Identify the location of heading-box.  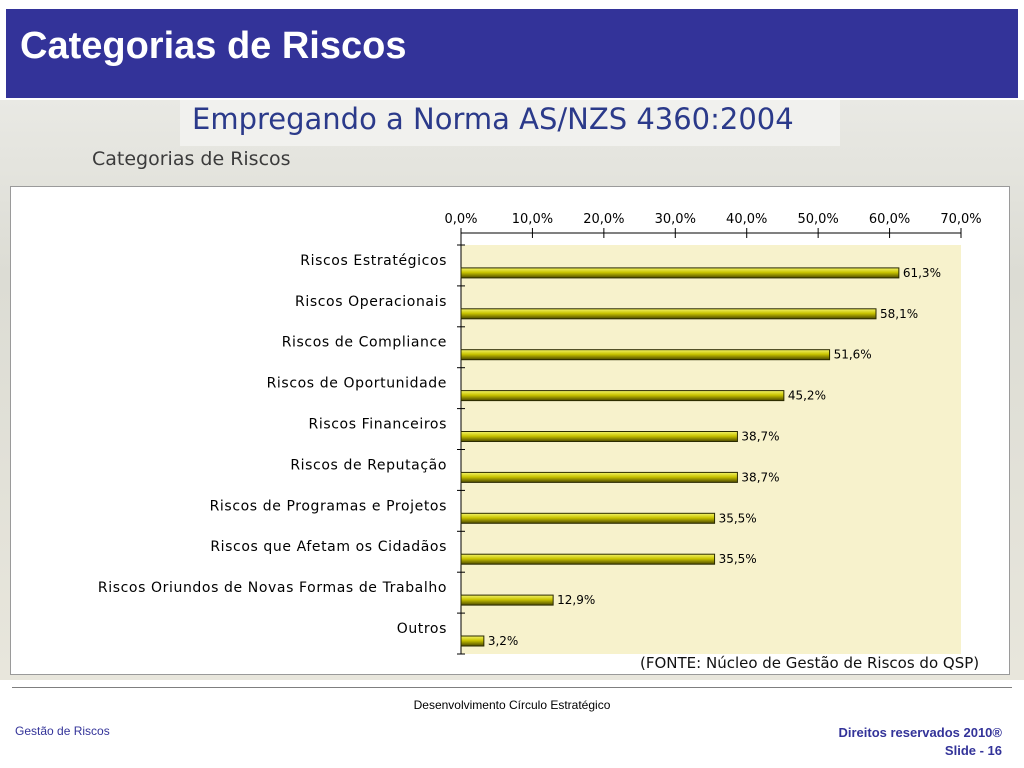
(510, 123).